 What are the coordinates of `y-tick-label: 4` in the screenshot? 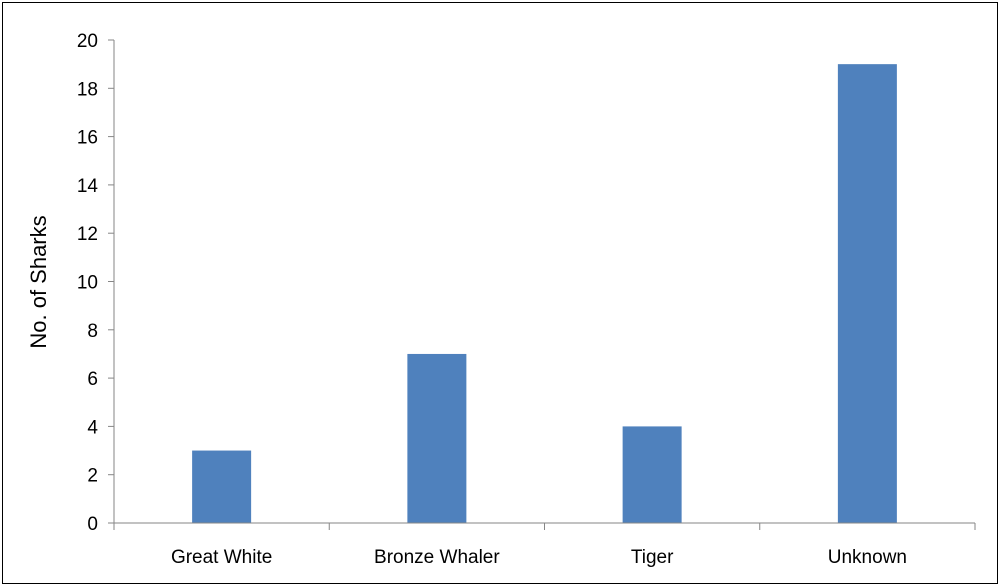 It's located at (92, 427).